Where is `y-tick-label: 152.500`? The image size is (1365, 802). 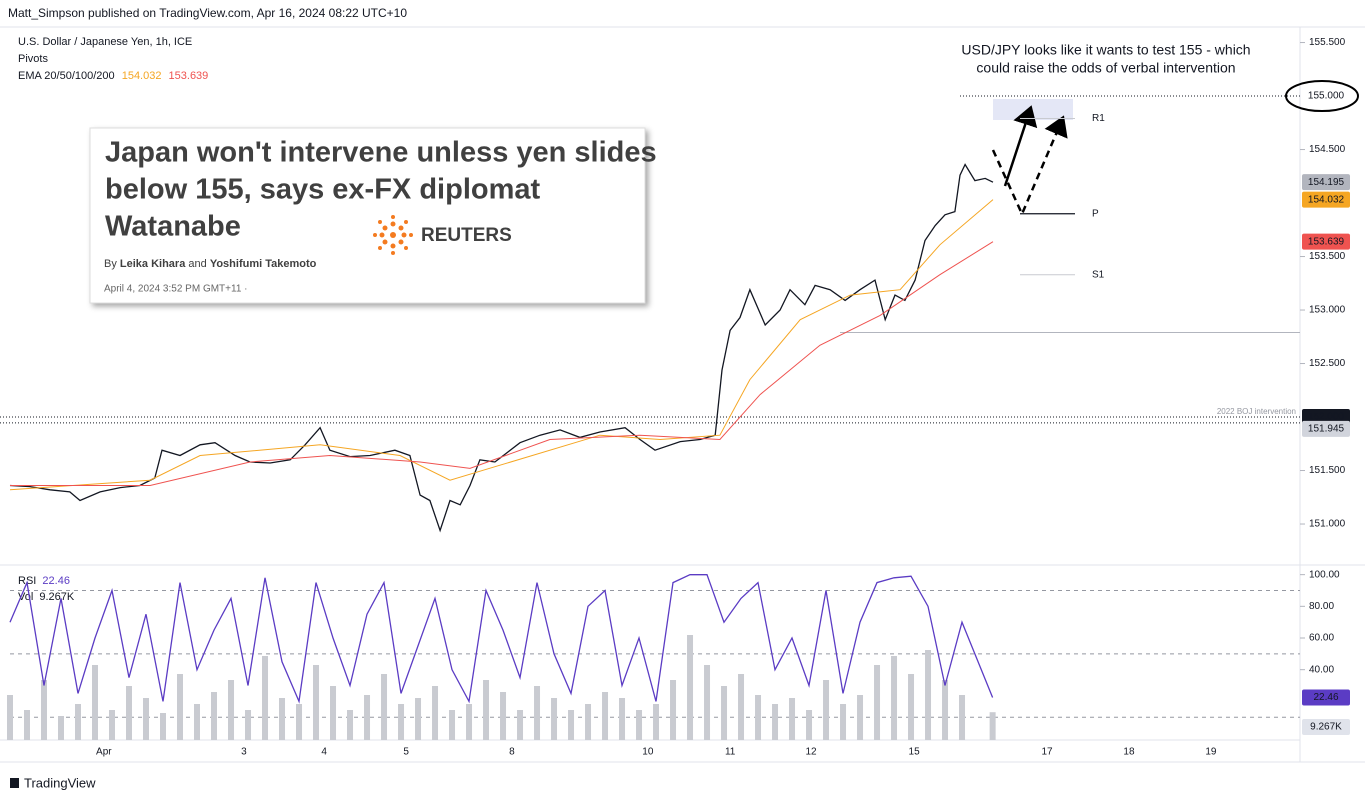 y-tick-label: 152.500 is located at coordinates (1327, 363).